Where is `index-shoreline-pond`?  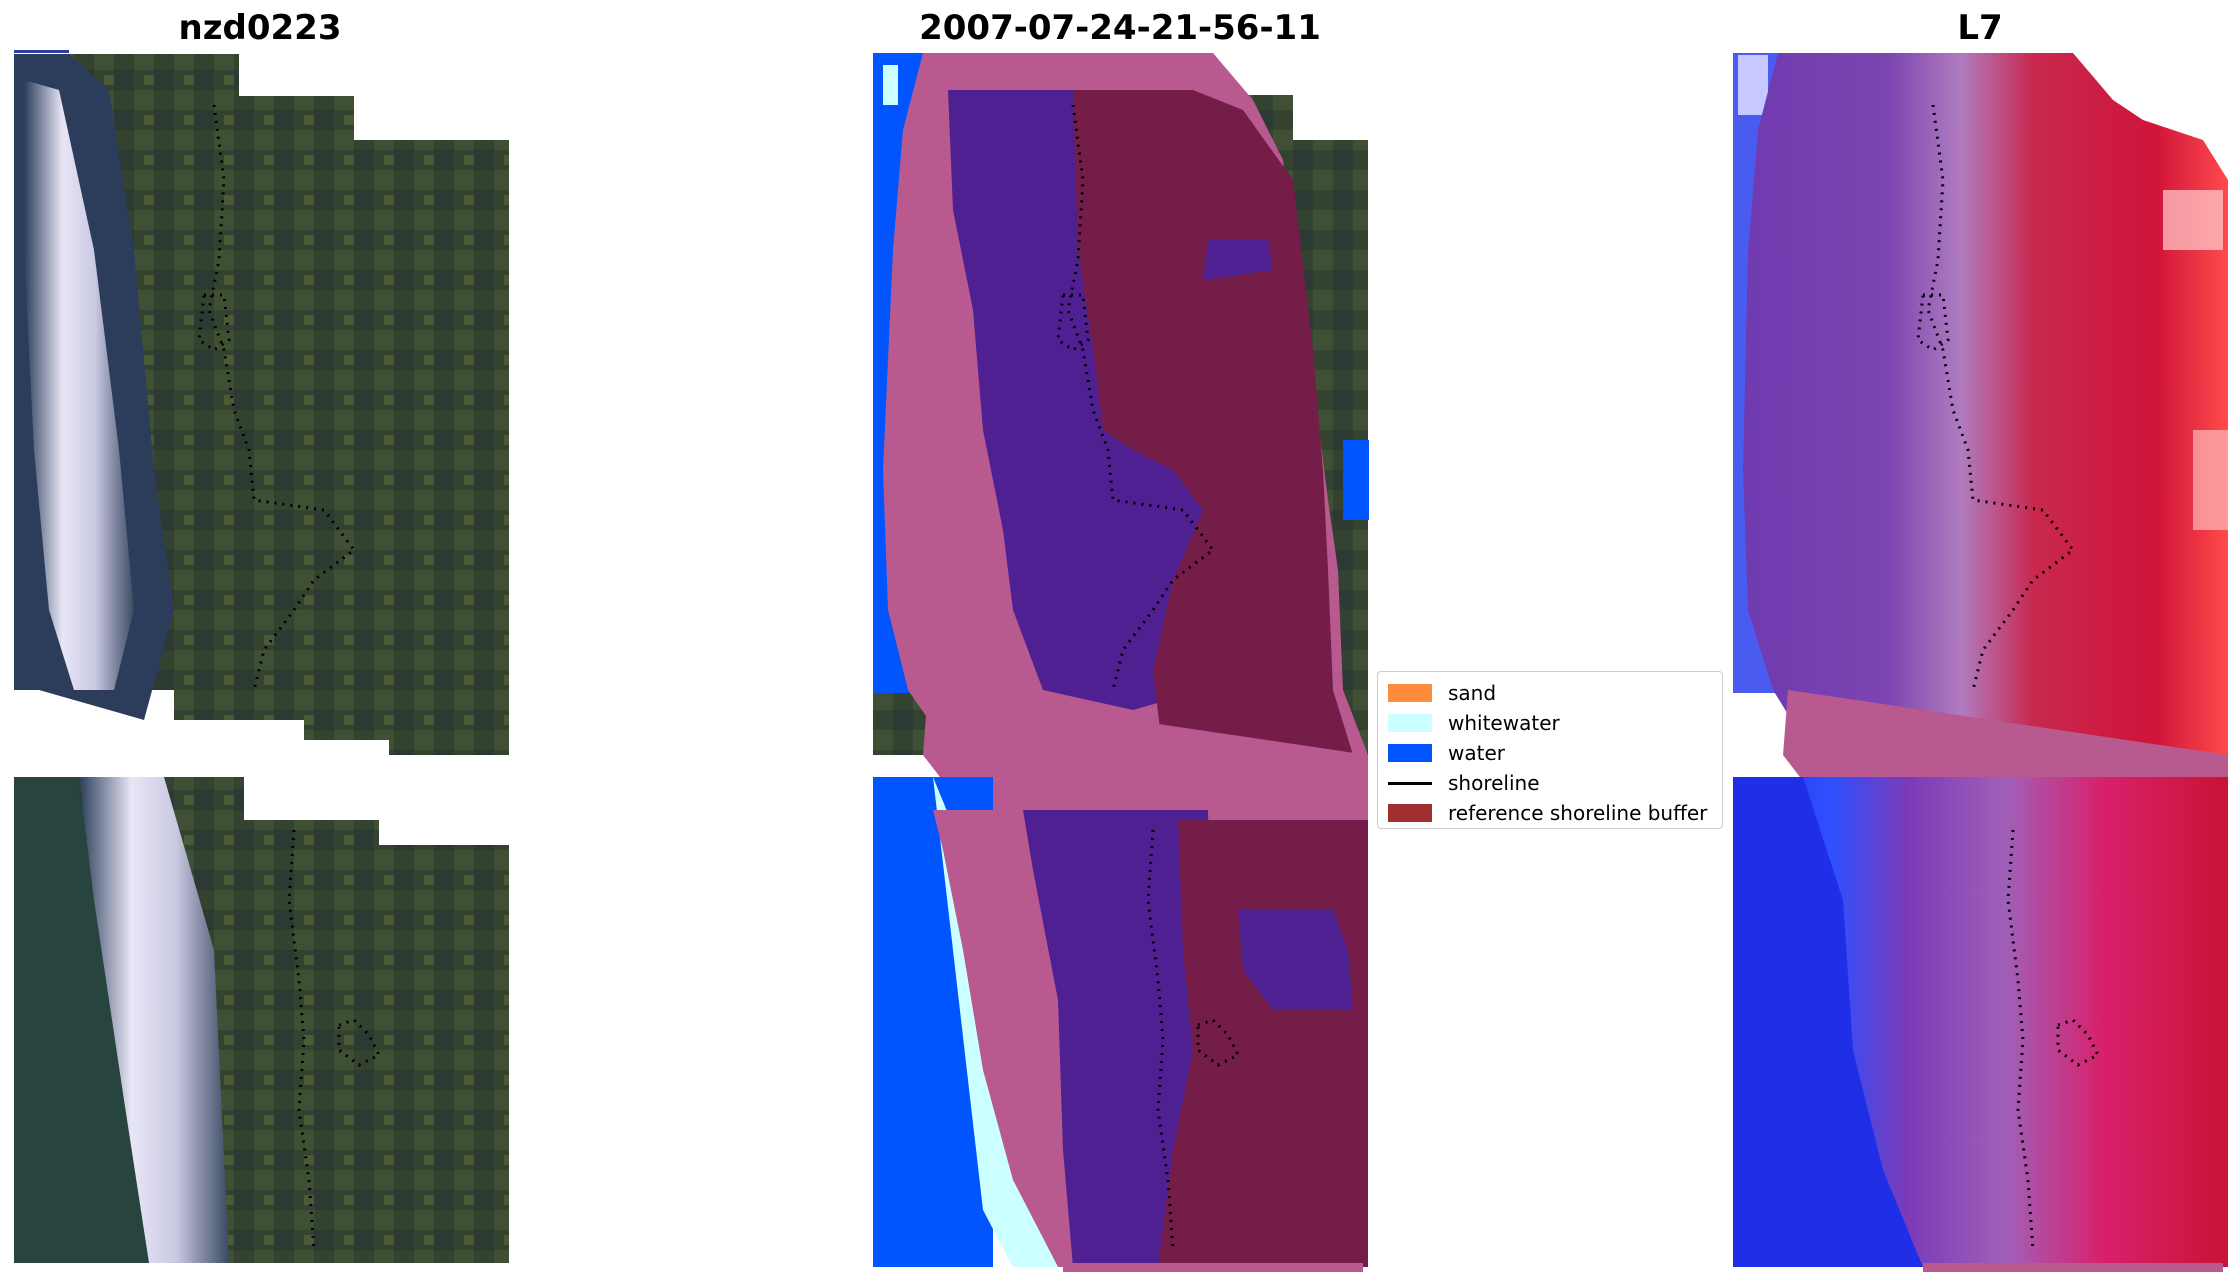
index-shoreline-pond is located at coordinates (1933, 322).